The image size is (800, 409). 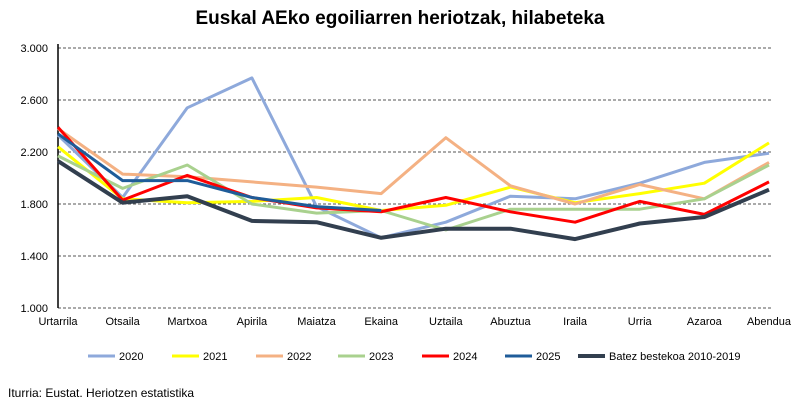 I want to click on x-tick-label: Azaroa, so click(x=705, y=322).